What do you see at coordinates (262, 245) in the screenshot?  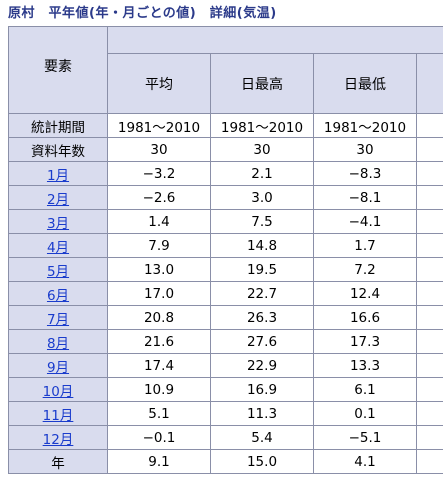 I see `table-cell: 14.8` at bounding box center [262, 245].